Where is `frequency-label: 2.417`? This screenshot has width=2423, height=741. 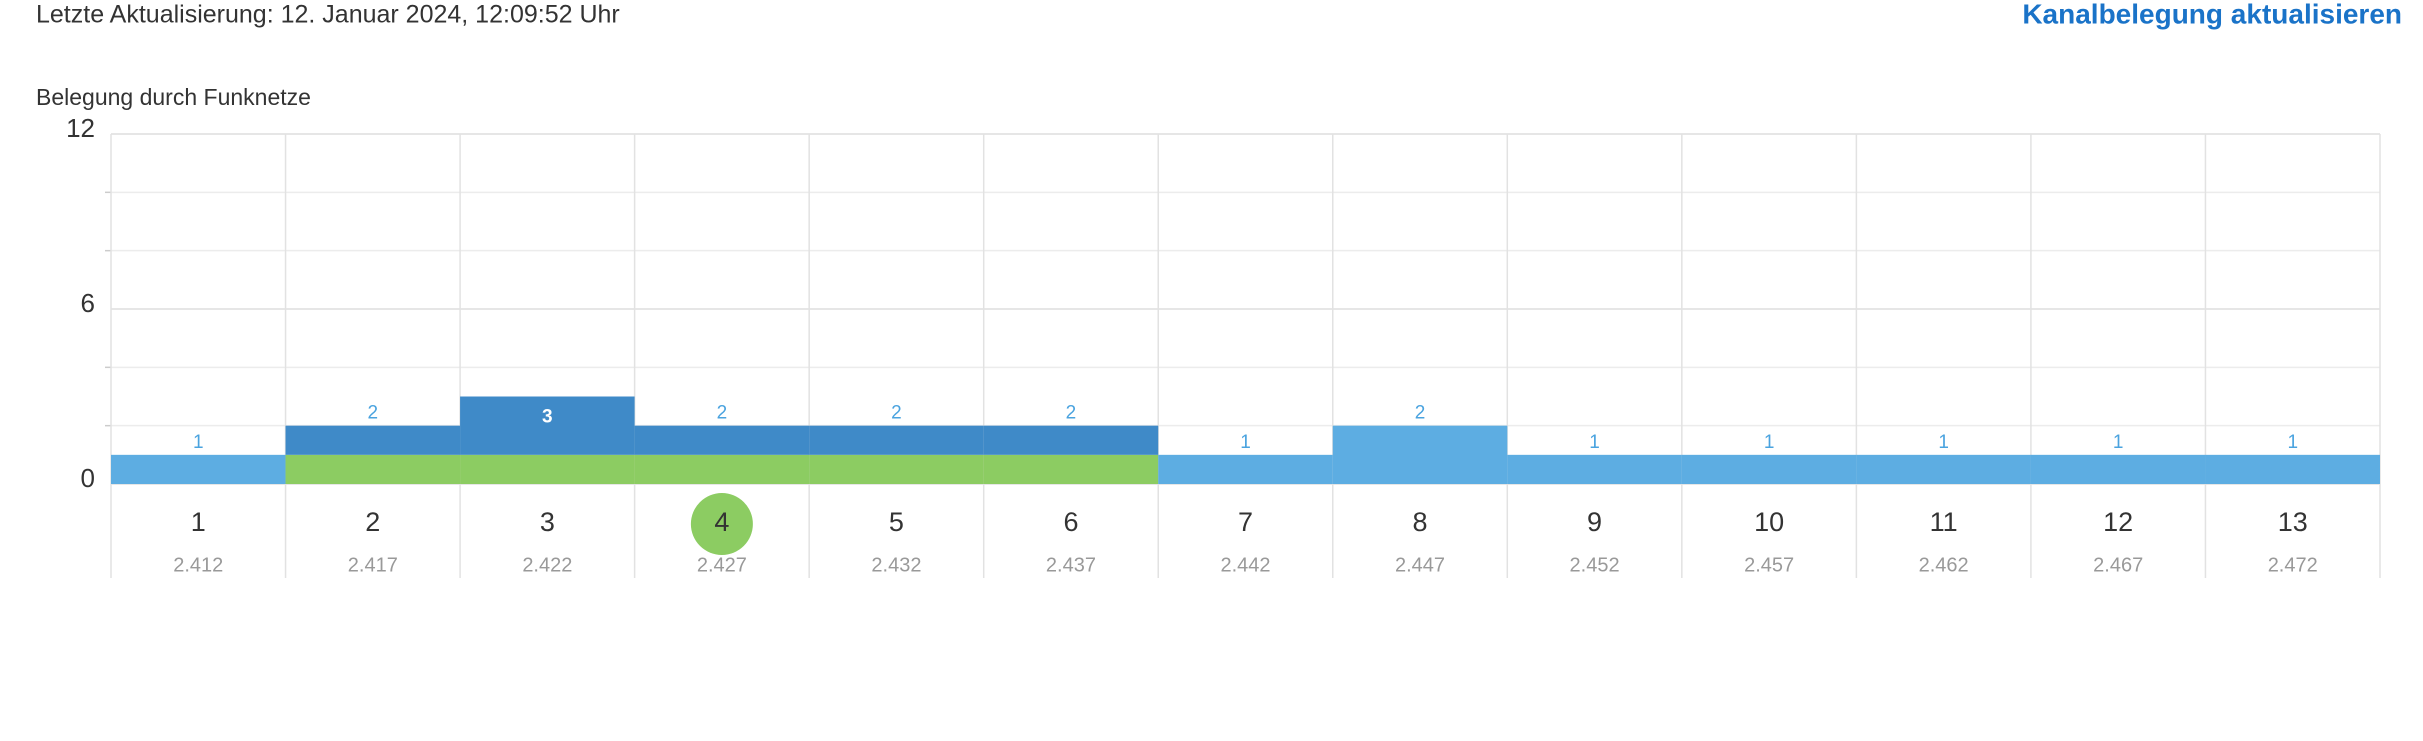
frequency-label: 2.417 is located at coordinates (373, 565).